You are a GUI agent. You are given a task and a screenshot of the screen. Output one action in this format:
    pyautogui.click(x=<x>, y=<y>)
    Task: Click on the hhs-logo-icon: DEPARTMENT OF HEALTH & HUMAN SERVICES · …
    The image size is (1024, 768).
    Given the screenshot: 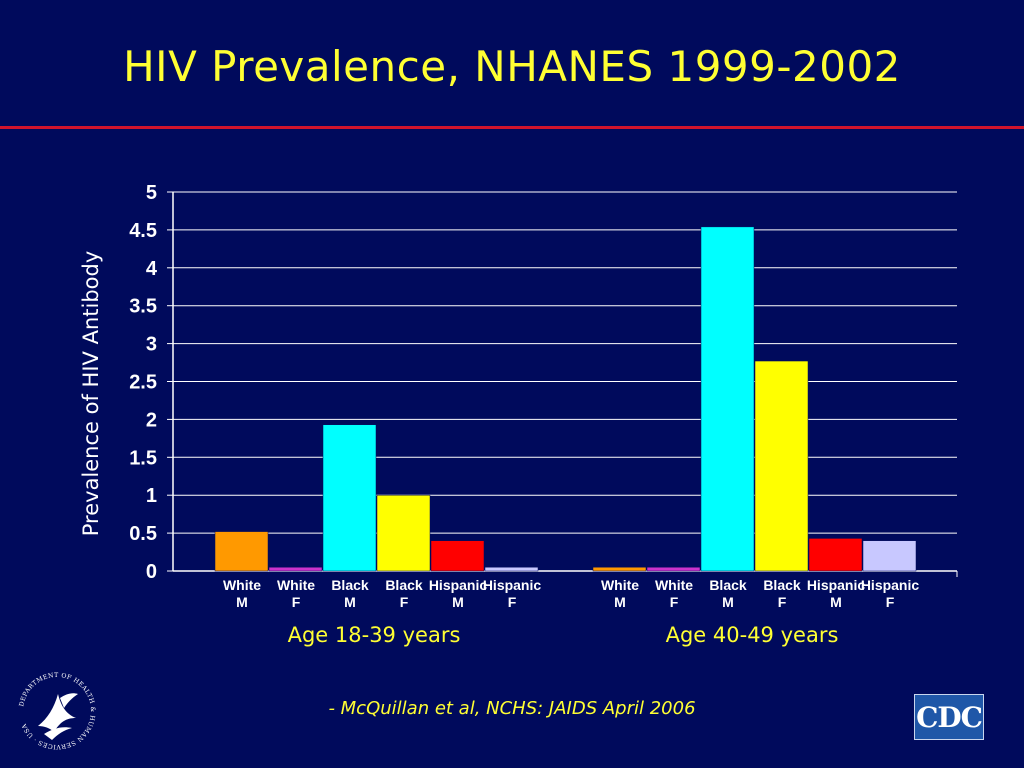 What is the action you would take?
    pyautogui.click(x=56, y=711)
    